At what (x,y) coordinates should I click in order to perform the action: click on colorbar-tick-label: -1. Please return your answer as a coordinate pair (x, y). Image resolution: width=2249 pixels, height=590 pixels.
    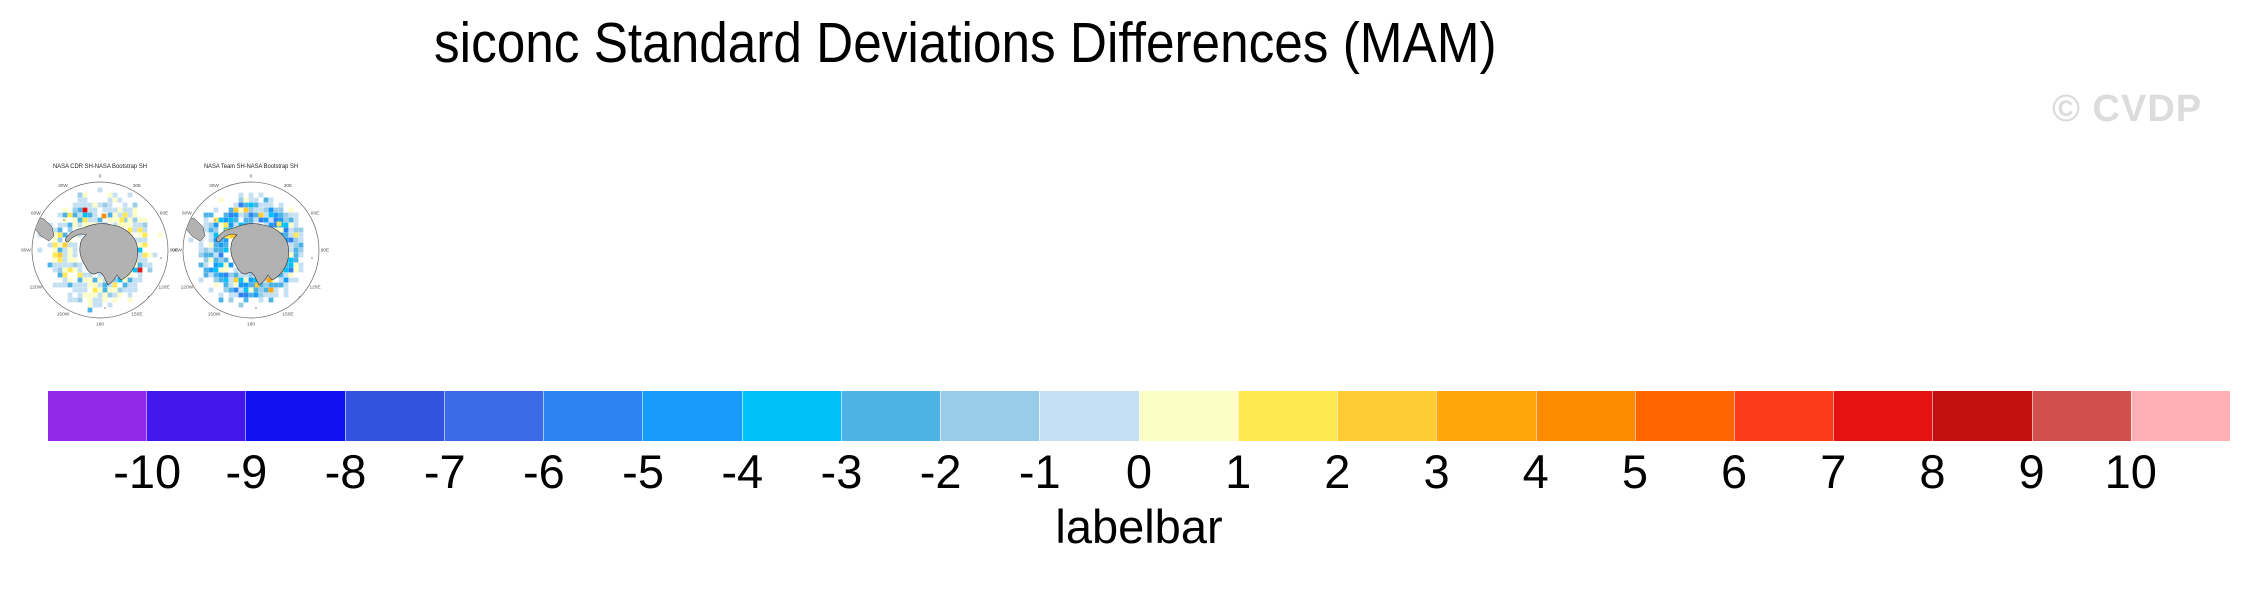
    Looking at the image, I should click on (1039, 471).